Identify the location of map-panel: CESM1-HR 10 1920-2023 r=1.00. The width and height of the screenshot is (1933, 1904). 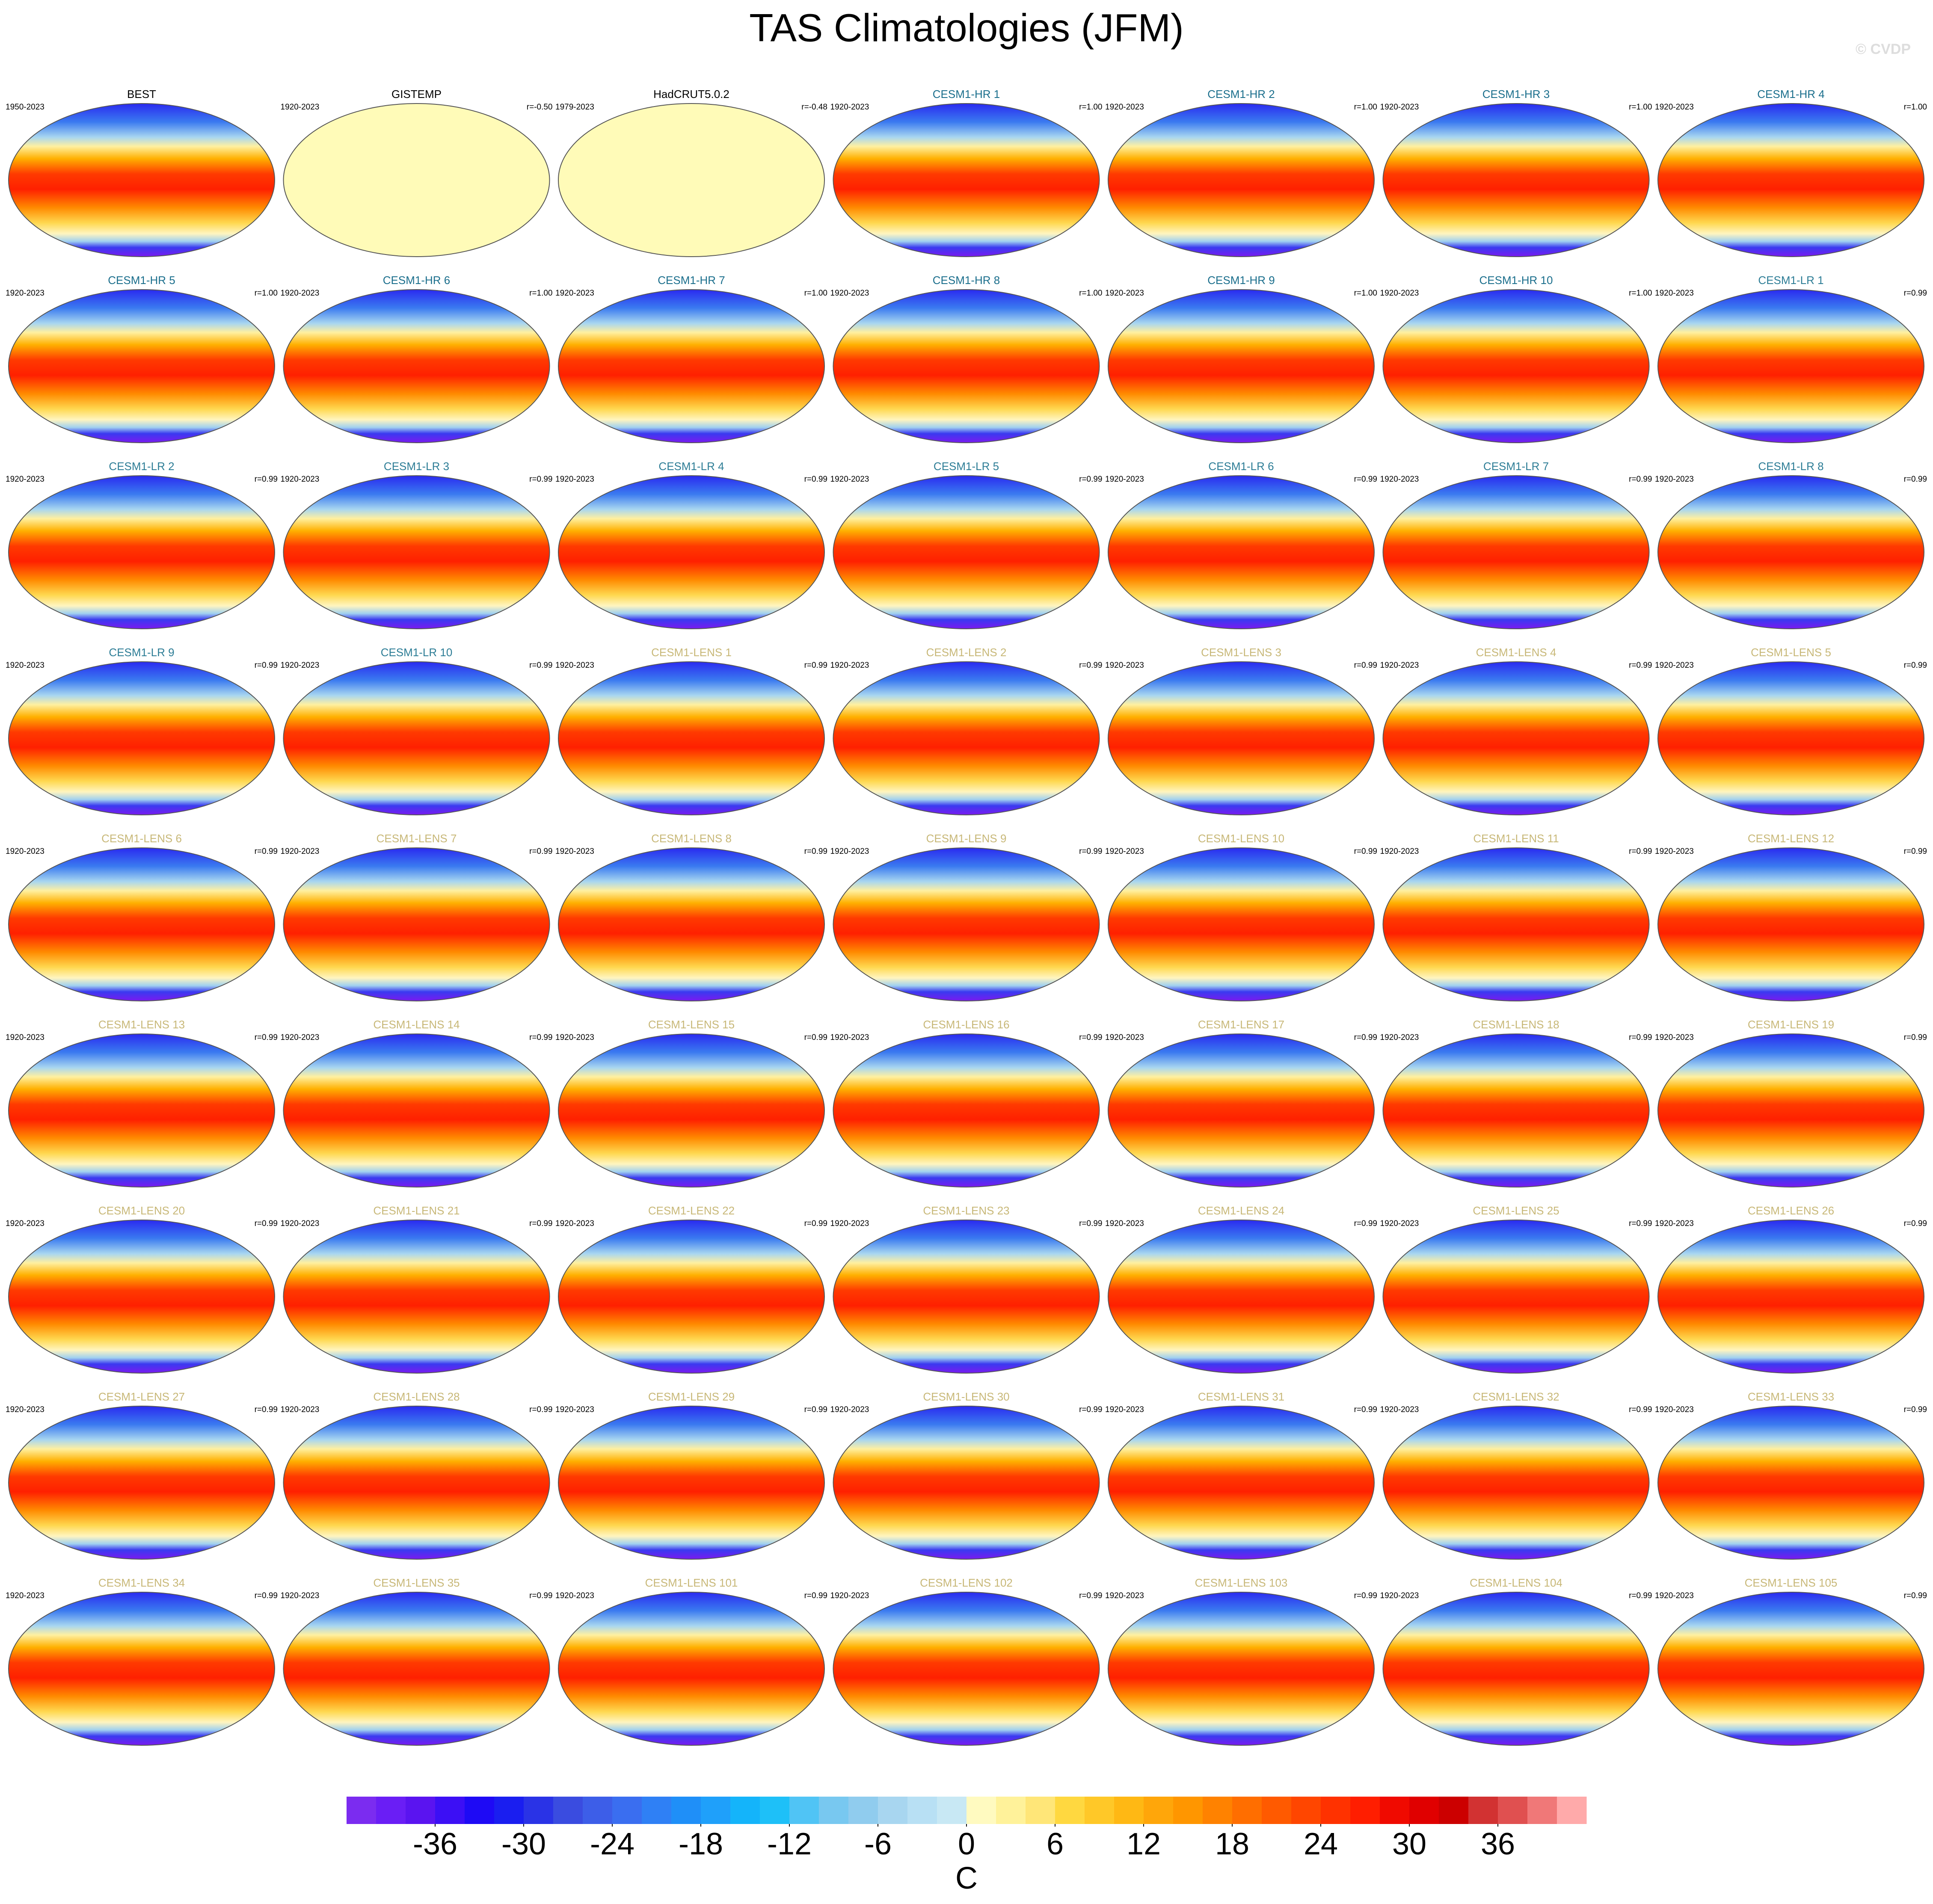
(1516, 358).